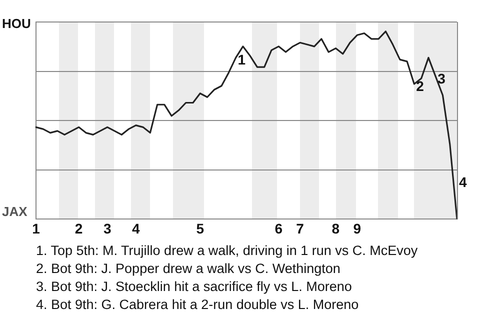 The height and width of the screenshot is (320, 480). Describe the element at coordinates (300, 228) in the screenshot. I see `x-tick-label: 7` at that location.